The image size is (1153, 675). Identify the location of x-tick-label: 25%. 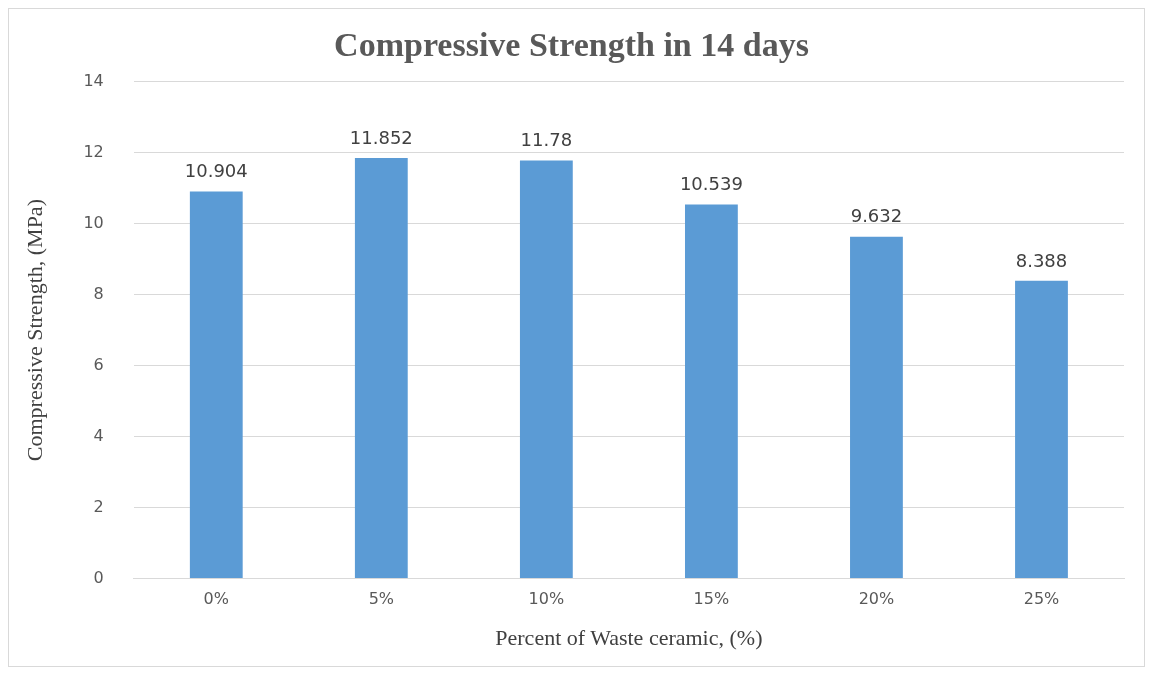
(1041, 599).